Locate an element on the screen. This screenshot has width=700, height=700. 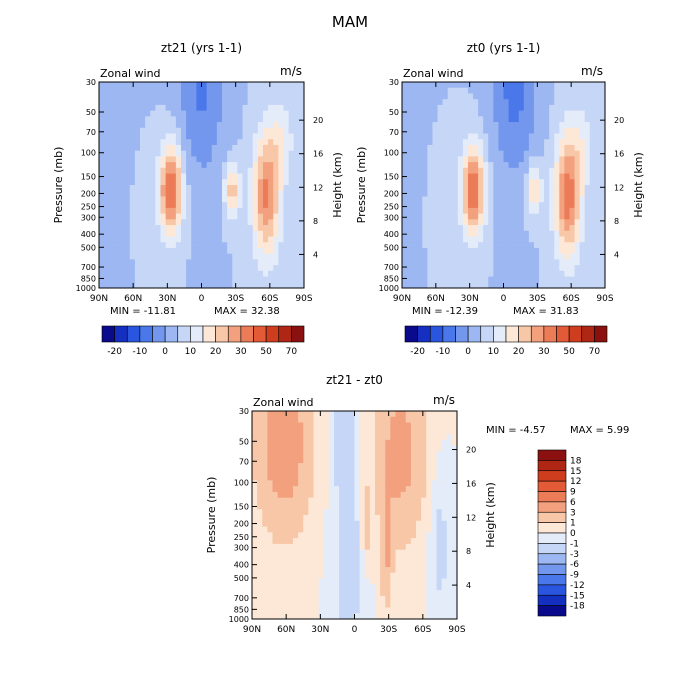
y2-tick-label: 12 is located at coordinates (619, 187).